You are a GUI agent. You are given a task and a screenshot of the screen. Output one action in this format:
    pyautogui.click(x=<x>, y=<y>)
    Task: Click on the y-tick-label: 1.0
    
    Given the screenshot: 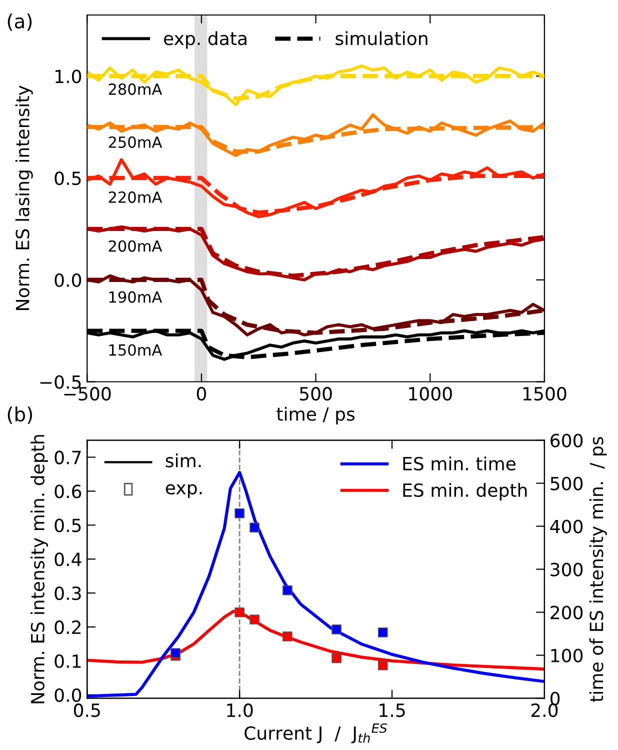 What is the action you would take?
    pyautogui.click(x=69, y=77)
    